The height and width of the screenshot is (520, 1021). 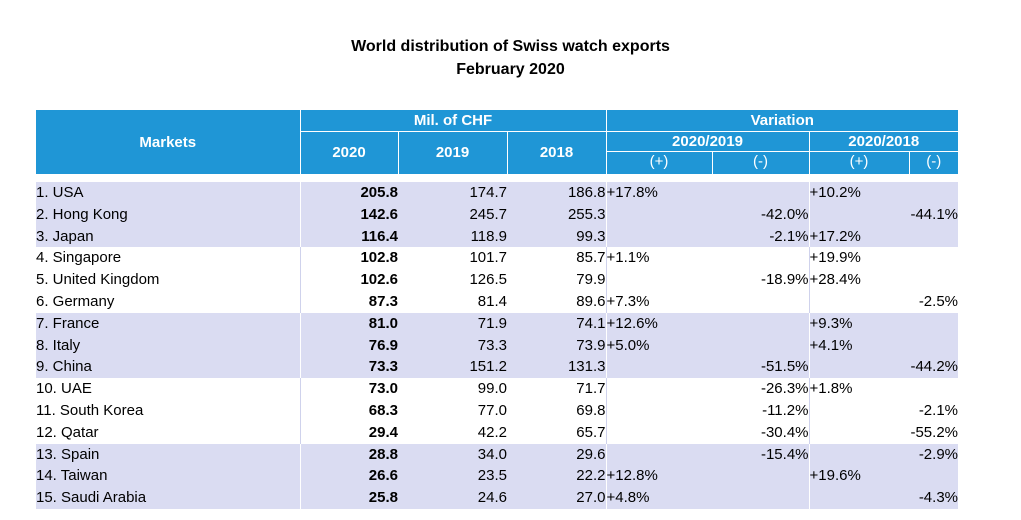 What do you see at coordinates (760, 454) in the screenshot?
I see `variation-2019-minus: -15.4%` at bounding box center [760, 454].